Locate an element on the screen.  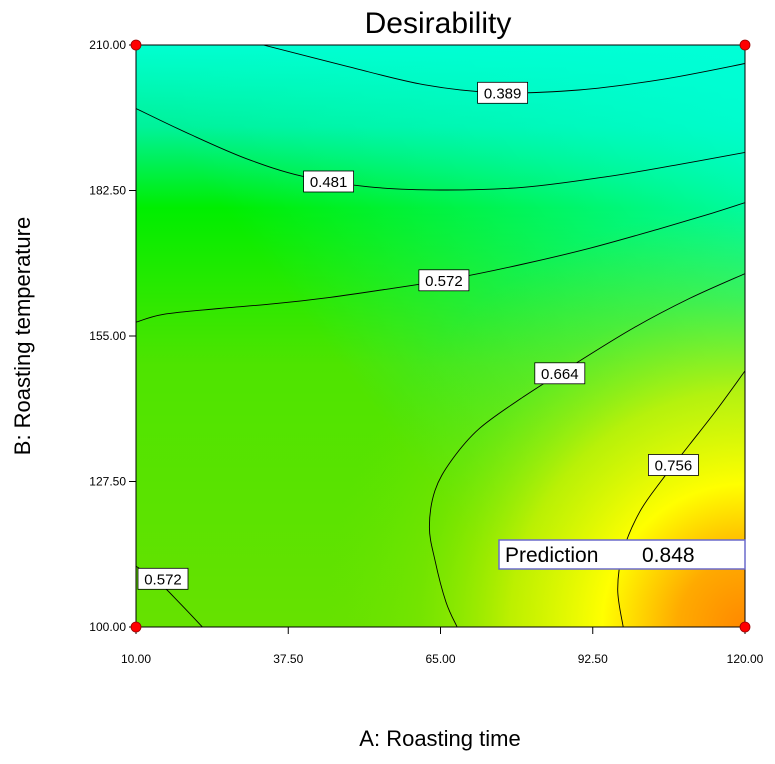
x-tick-label: 92.50 is located at coordinates (593, 659).